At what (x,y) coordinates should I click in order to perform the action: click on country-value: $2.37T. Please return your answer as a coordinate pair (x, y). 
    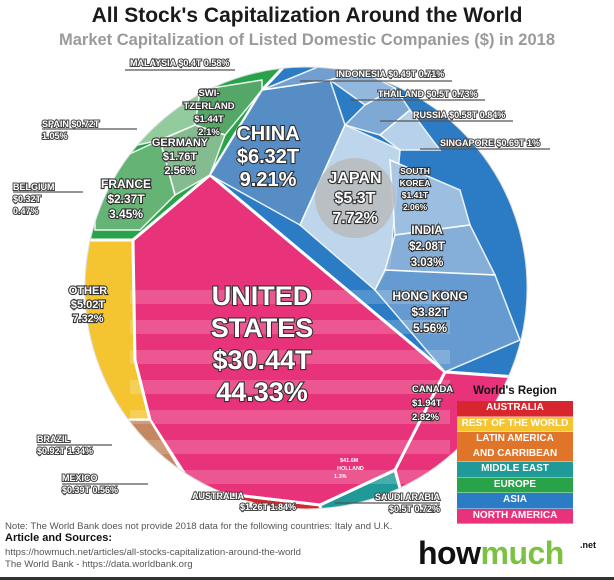
    Looking at the image, I should click on (126, 199).